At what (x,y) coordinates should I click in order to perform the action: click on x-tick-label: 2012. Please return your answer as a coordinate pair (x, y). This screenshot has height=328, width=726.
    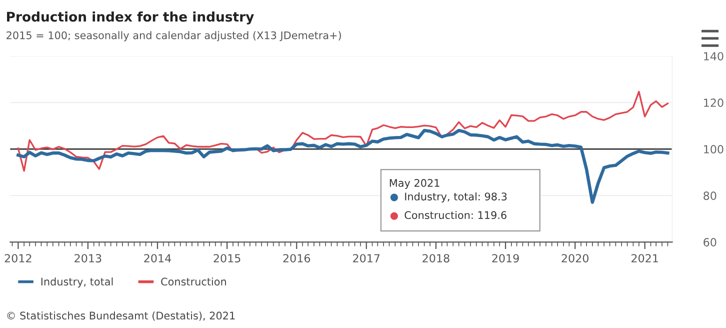
    Looking at the image, I should click on (18, 258).